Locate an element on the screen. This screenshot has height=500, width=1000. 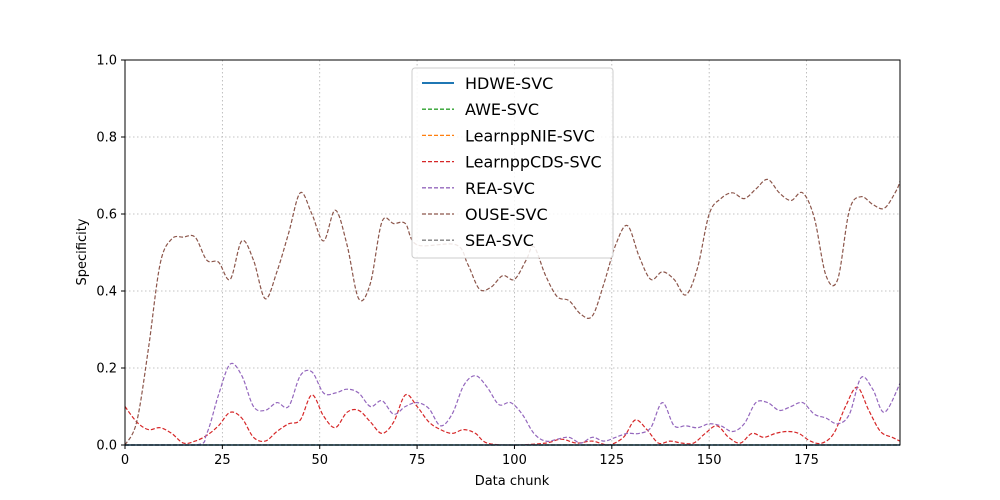
x-tick-label: 0 is located at coordinates (125, 460).